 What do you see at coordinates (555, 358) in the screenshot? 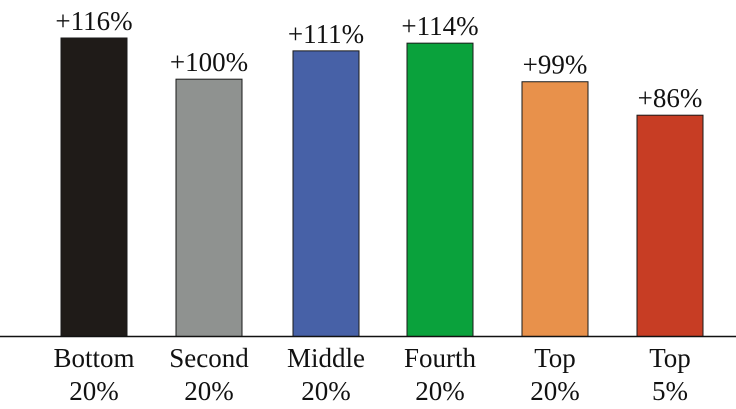
I see `category-label-4-line-1: Top` at bounding box center [555, 358].